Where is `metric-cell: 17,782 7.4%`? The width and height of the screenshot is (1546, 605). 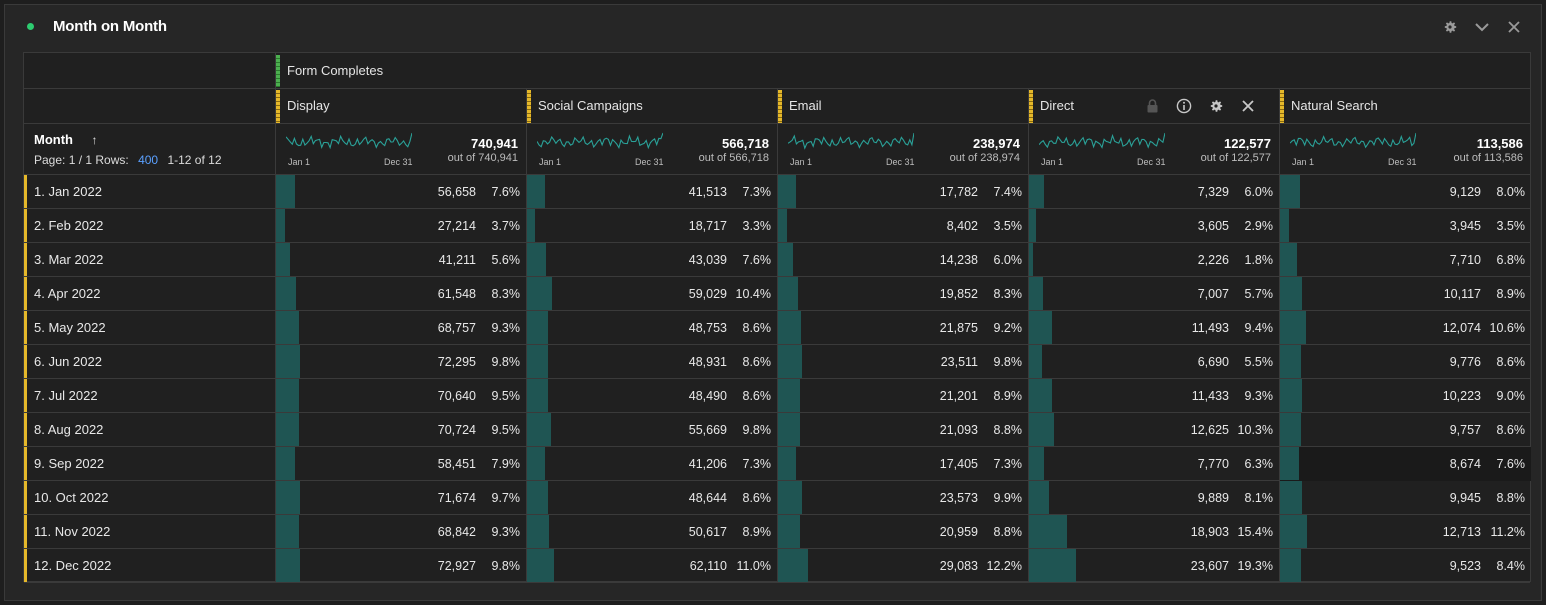 metric-cell: 17,782 7.4% is located at coordinates (902, 192).